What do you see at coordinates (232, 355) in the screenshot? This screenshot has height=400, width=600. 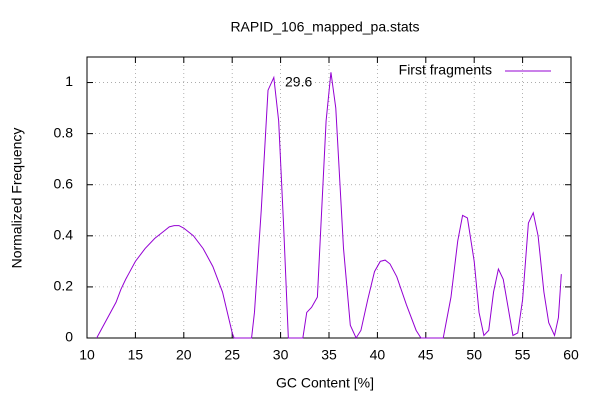 I see `x-tick-label: 25` at bounding box center [232, 355].